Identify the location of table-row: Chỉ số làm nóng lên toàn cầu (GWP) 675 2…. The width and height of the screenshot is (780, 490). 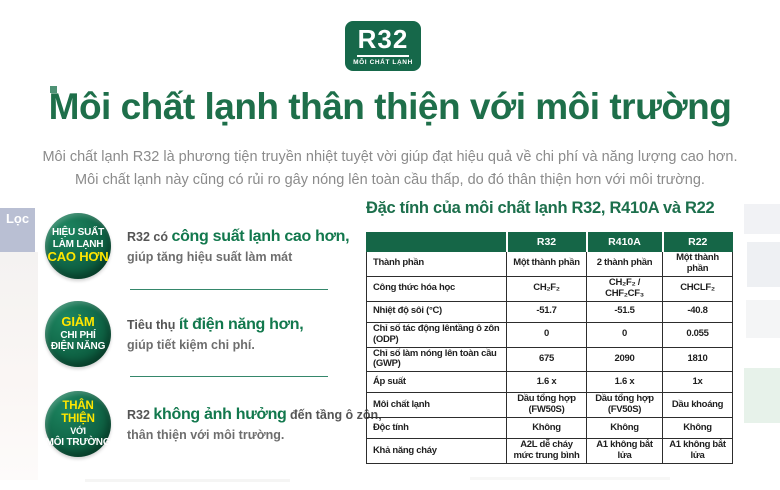
(549, 359).